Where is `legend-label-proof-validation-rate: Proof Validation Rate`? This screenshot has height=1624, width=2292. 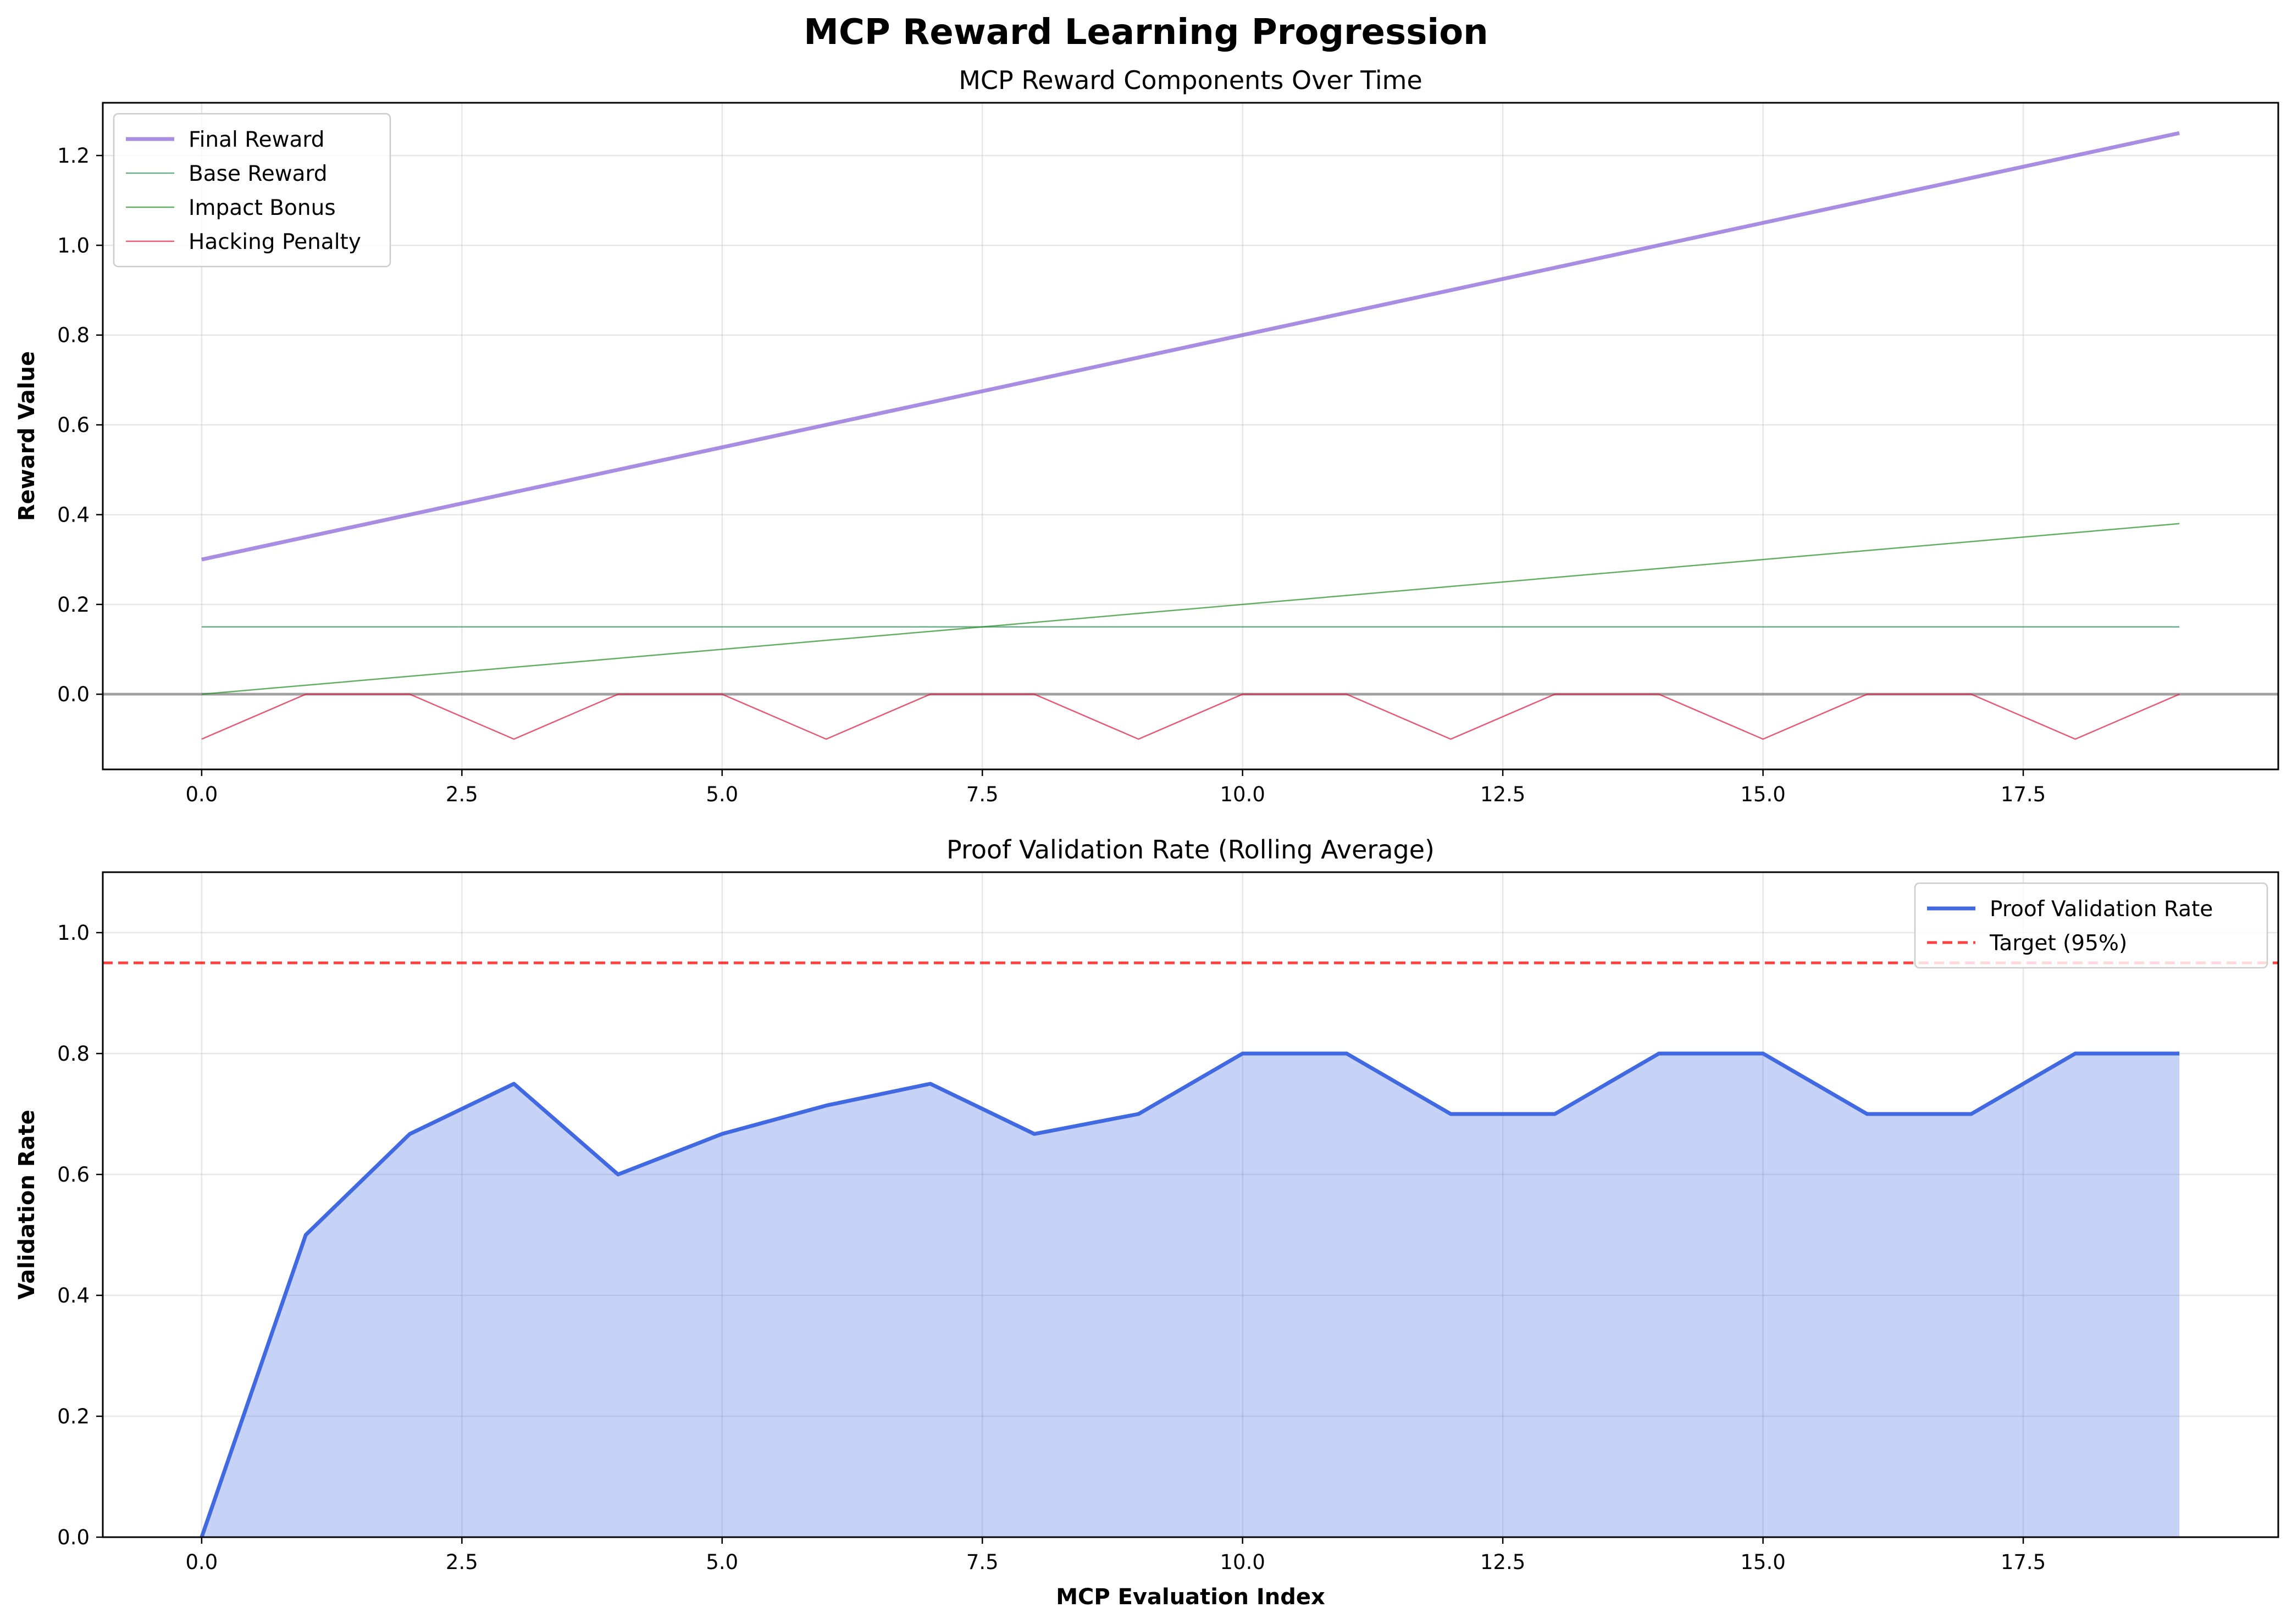
legend-label-proof-validation-rate: Proof Validation Rate is located at coordinates (2101, 909).